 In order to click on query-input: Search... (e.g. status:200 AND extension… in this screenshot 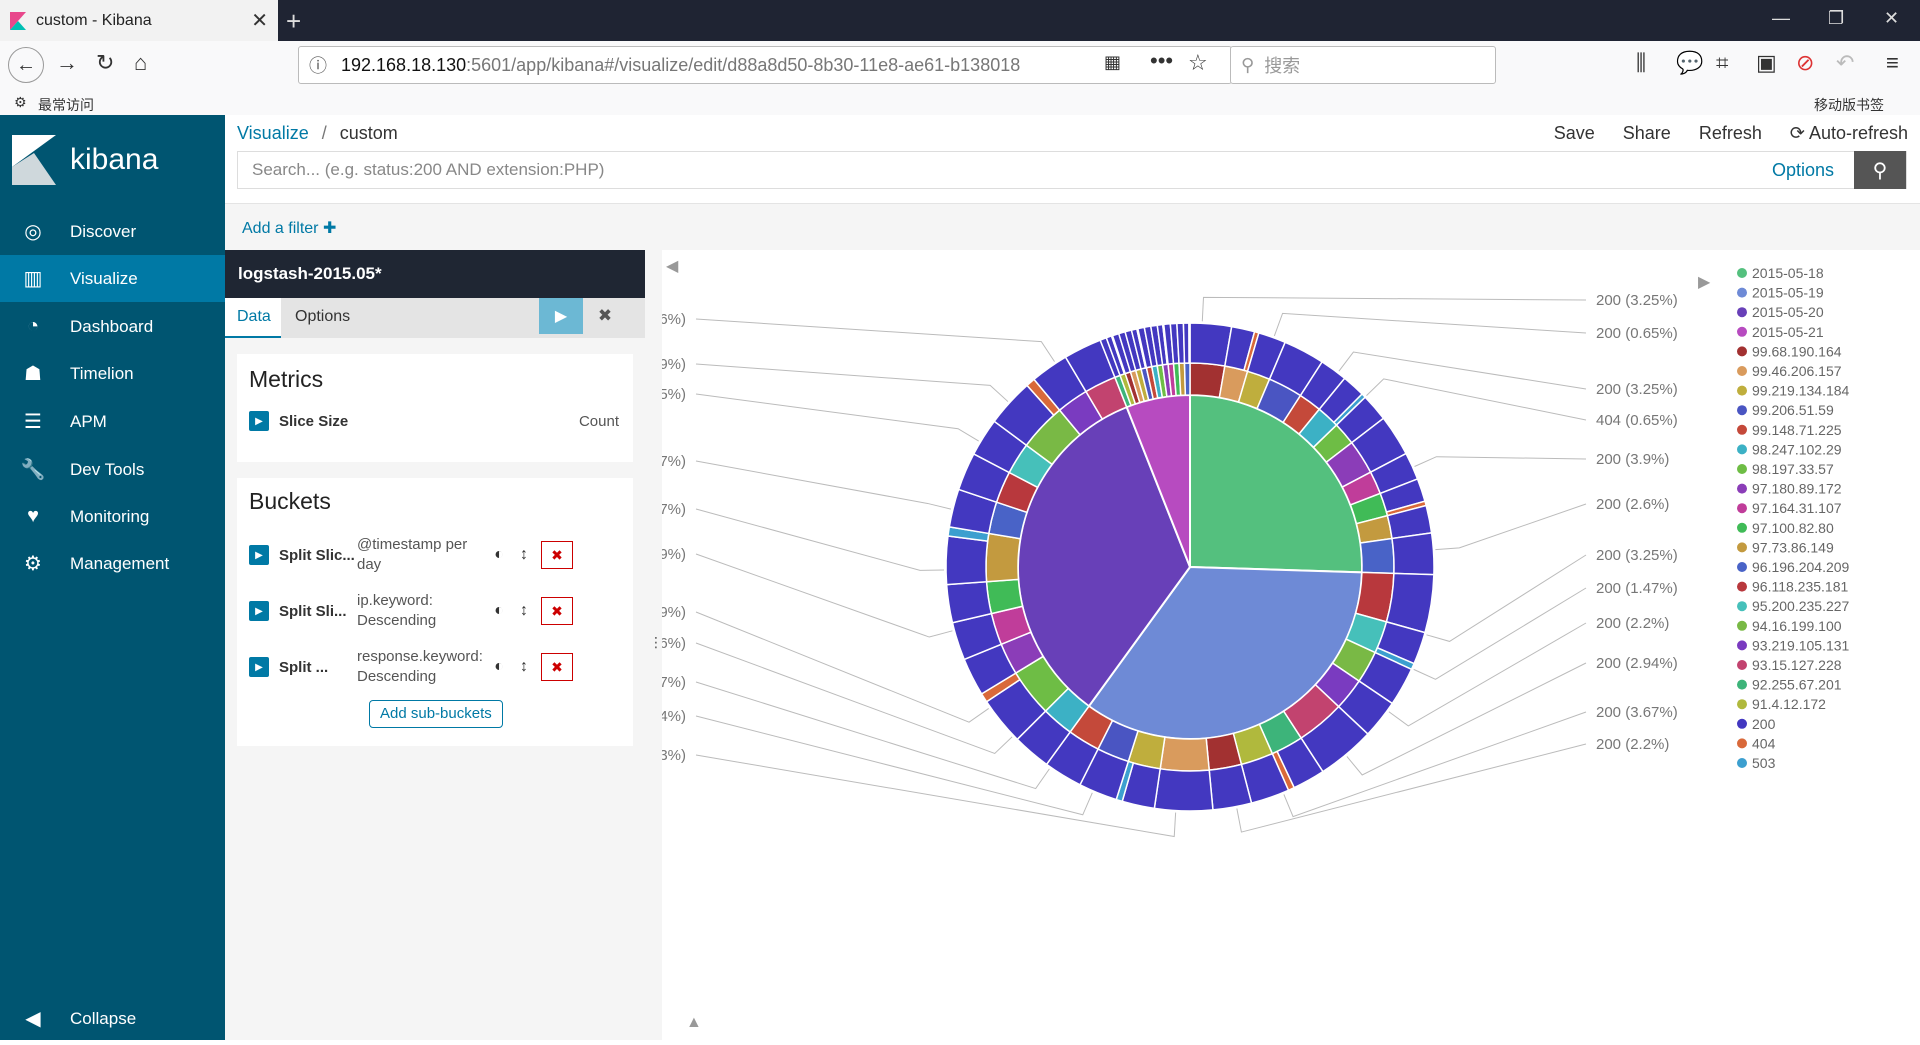, I will do `click(428, 169)`.